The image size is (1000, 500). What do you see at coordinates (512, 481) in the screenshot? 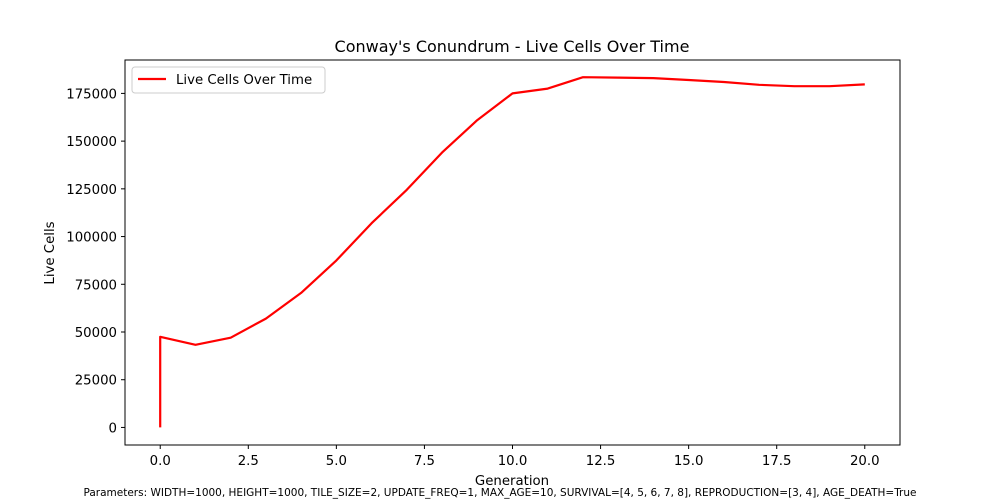
I see `x-axis-title: Generation` at bounding box center [512, 481].